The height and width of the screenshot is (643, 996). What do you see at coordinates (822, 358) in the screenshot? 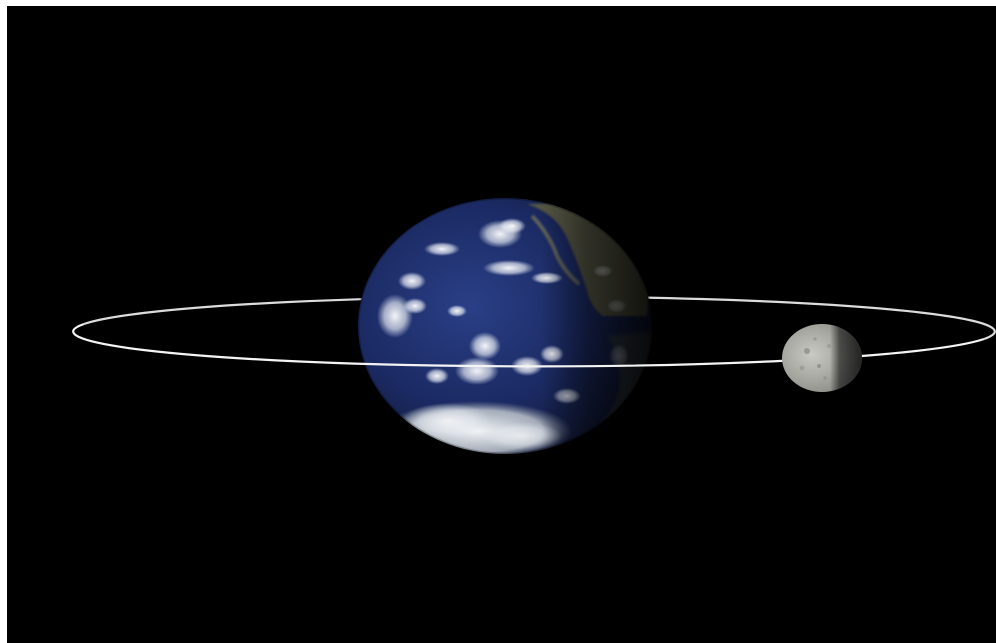
I see `moon` at bounding box center [822, 358].